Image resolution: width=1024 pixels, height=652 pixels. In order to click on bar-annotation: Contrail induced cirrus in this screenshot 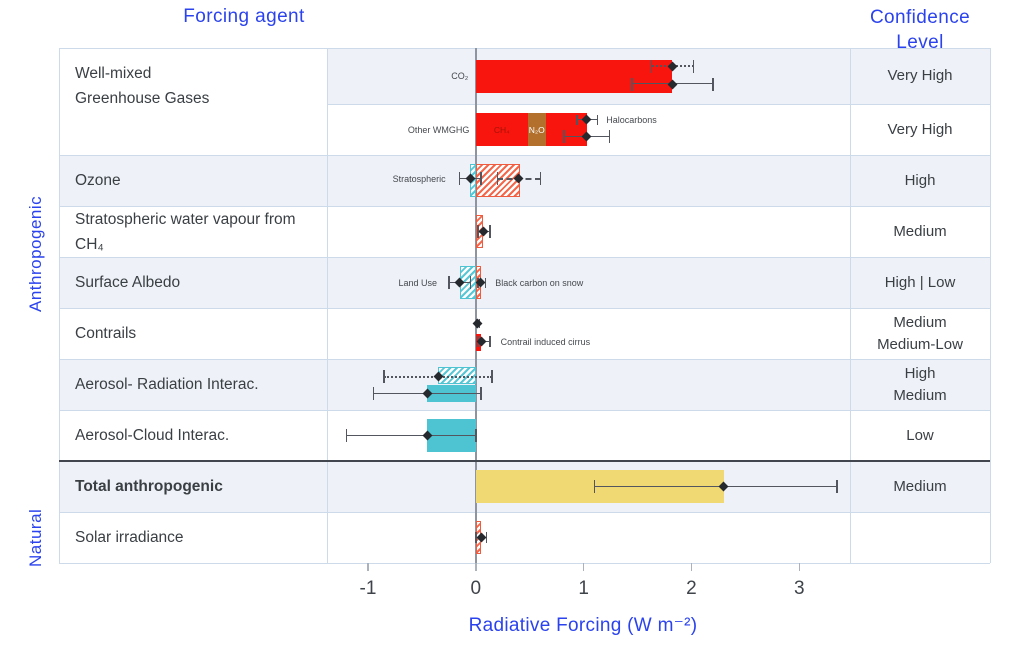, I will do `click(545, 341)`.